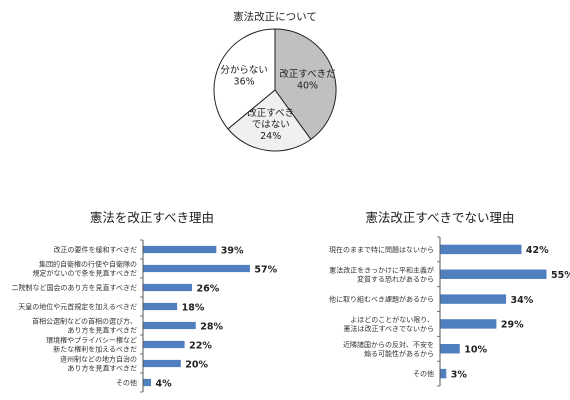 This screenshot has width=570, height=400. I want to click on bar-value-label: 39%, so click(232, 250).